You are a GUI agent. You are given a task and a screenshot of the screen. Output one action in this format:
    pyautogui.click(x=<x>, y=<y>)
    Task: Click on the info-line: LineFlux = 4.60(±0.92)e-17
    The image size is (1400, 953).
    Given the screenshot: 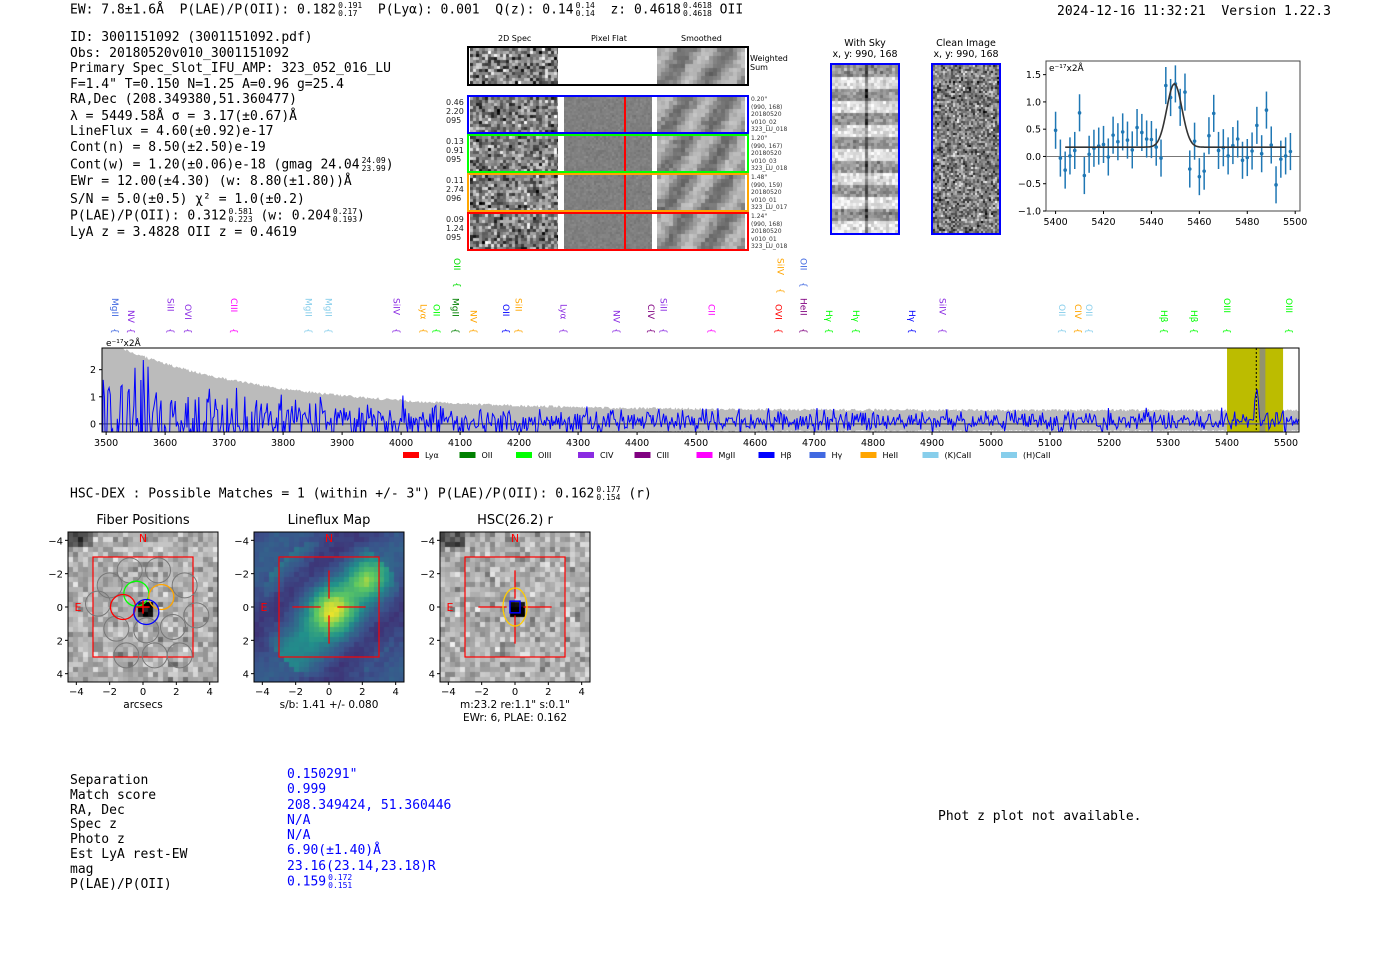 What is the action you would take?
    pyautogui.click(x=172, y=131)
    